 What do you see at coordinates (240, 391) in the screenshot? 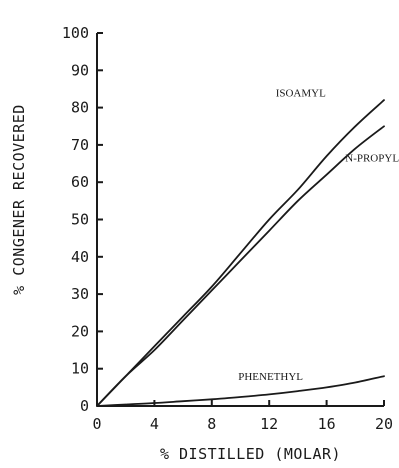
I see `series-line-phenethyl` at bounding box center [240, 391].